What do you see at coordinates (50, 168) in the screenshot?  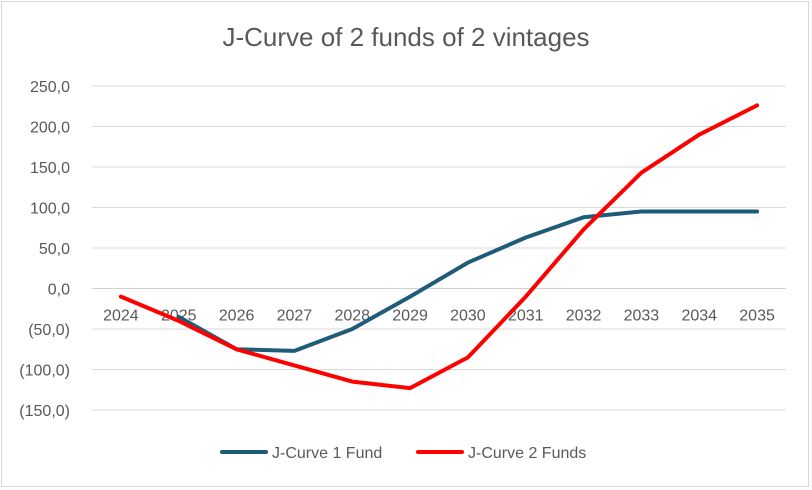 I see `y-tick-label: 150,0` at bounding box center [50, 168].